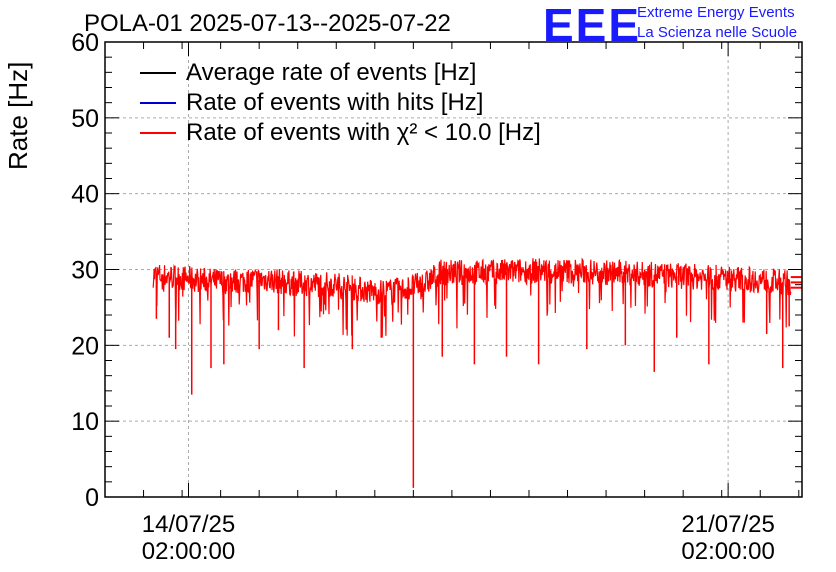  Describe the element at coordinates (727, 524) in the screenshot. I see `x-tick-label-date: 21/07/25` at that location.